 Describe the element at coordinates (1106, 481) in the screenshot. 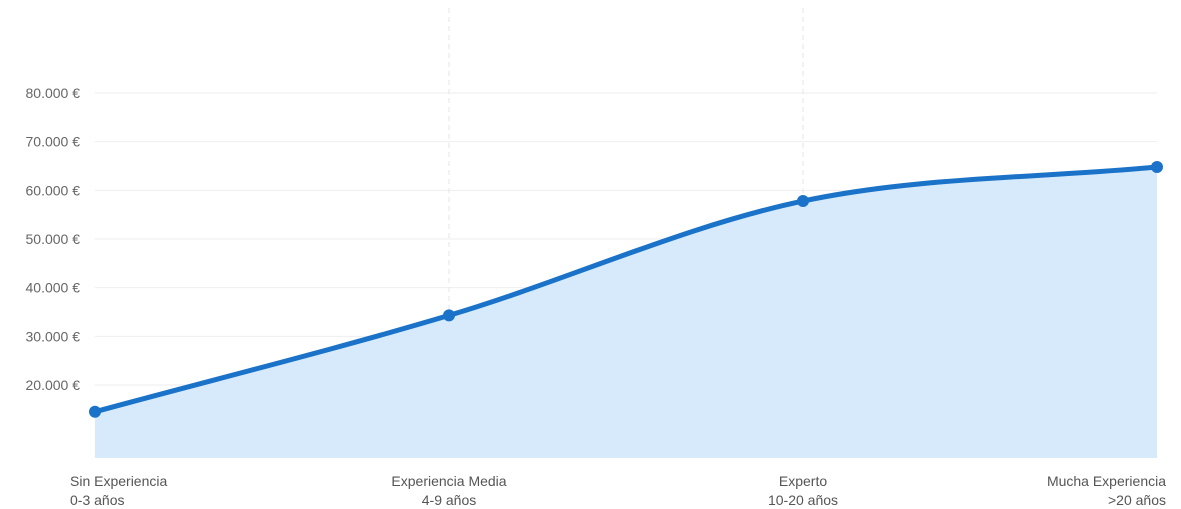

I see `x-tick-label: Mucha Experiencia` at that location.